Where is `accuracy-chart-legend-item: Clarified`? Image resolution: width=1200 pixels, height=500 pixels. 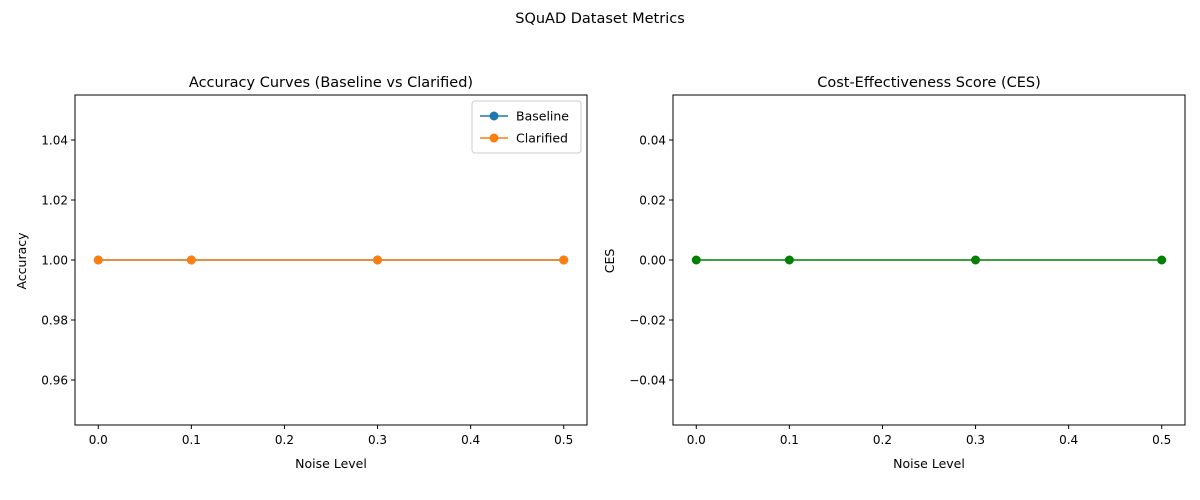
accuracy-chart-legend-item: Clarified is located at coordinates (524, 138).